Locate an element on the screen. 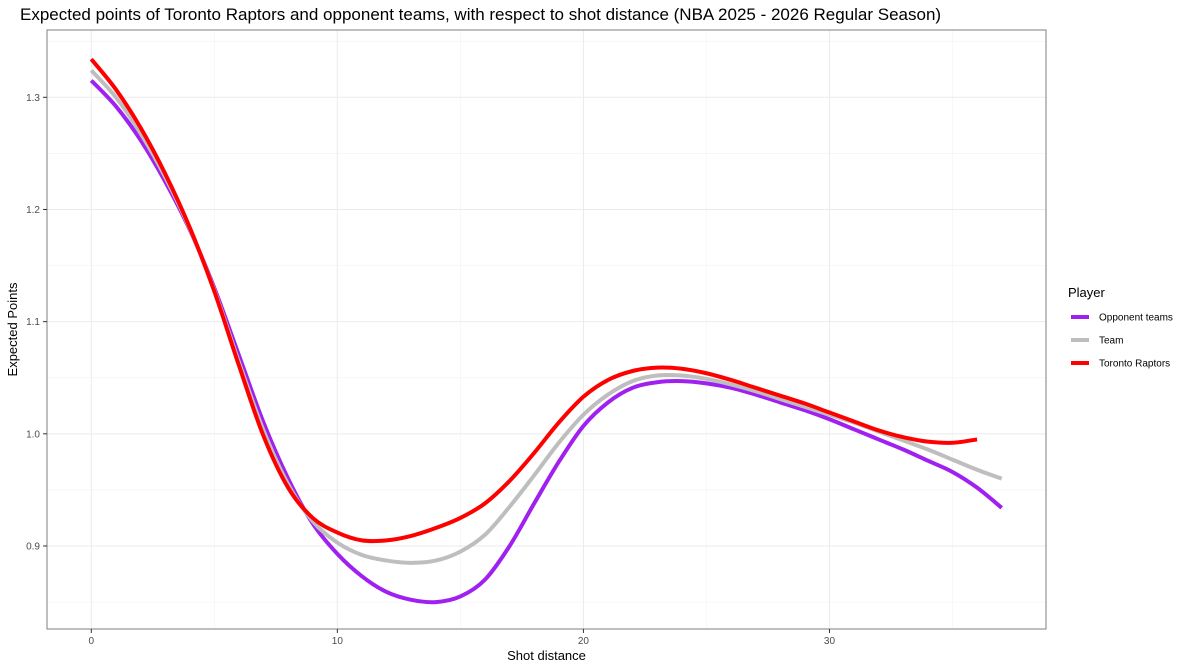 The width and height of the screenshot is (1200, 670). y-tick-label: 0.9 is located at coordinates (33, 546).